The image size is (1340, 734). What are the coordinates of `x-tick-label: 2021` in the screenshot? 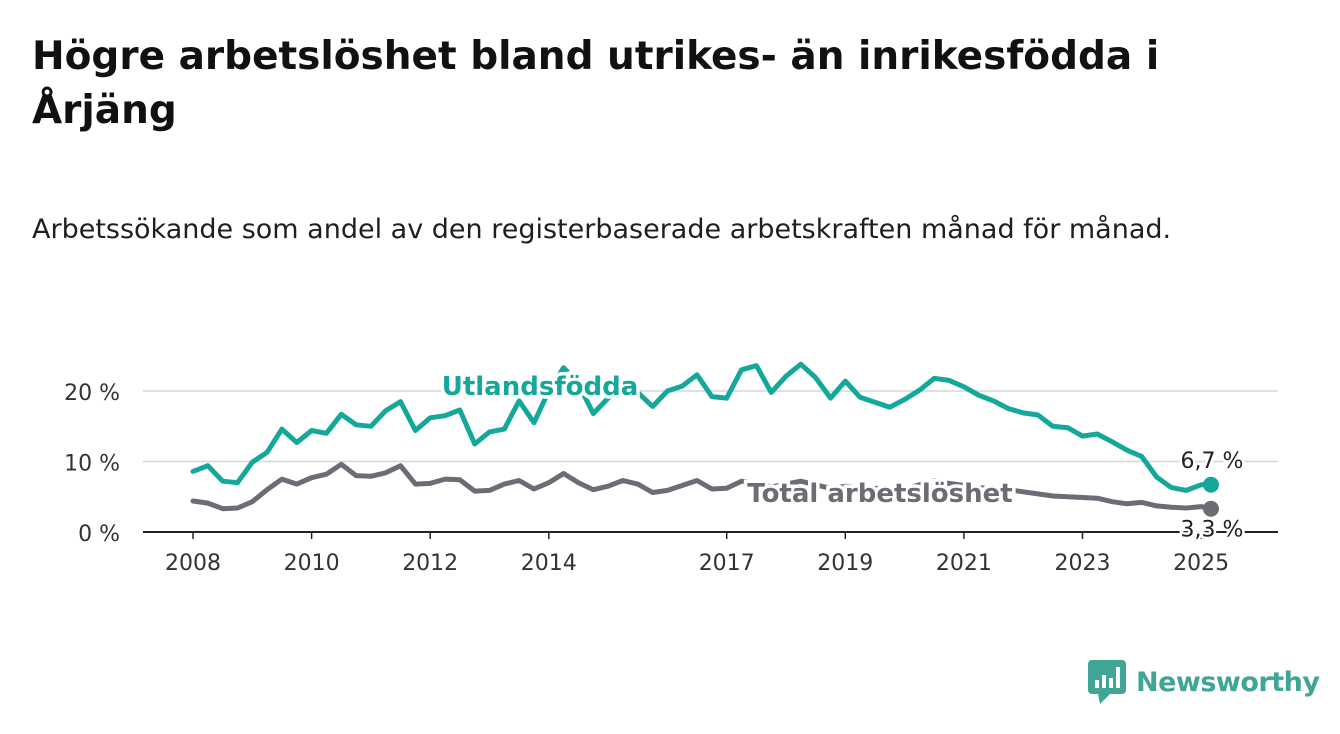 It's located at (964, 563).